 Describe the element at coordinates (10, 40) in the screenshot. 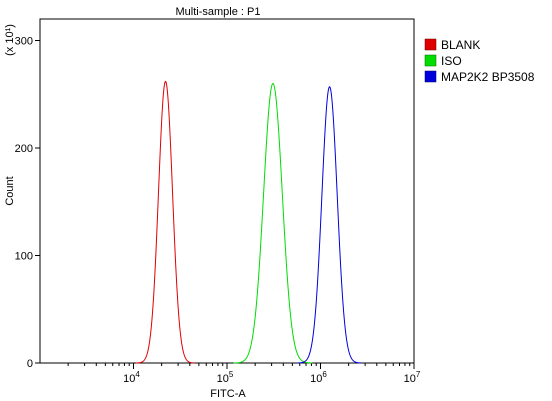

I see `y-axis-multiplier: (x 10¹)` at that location.